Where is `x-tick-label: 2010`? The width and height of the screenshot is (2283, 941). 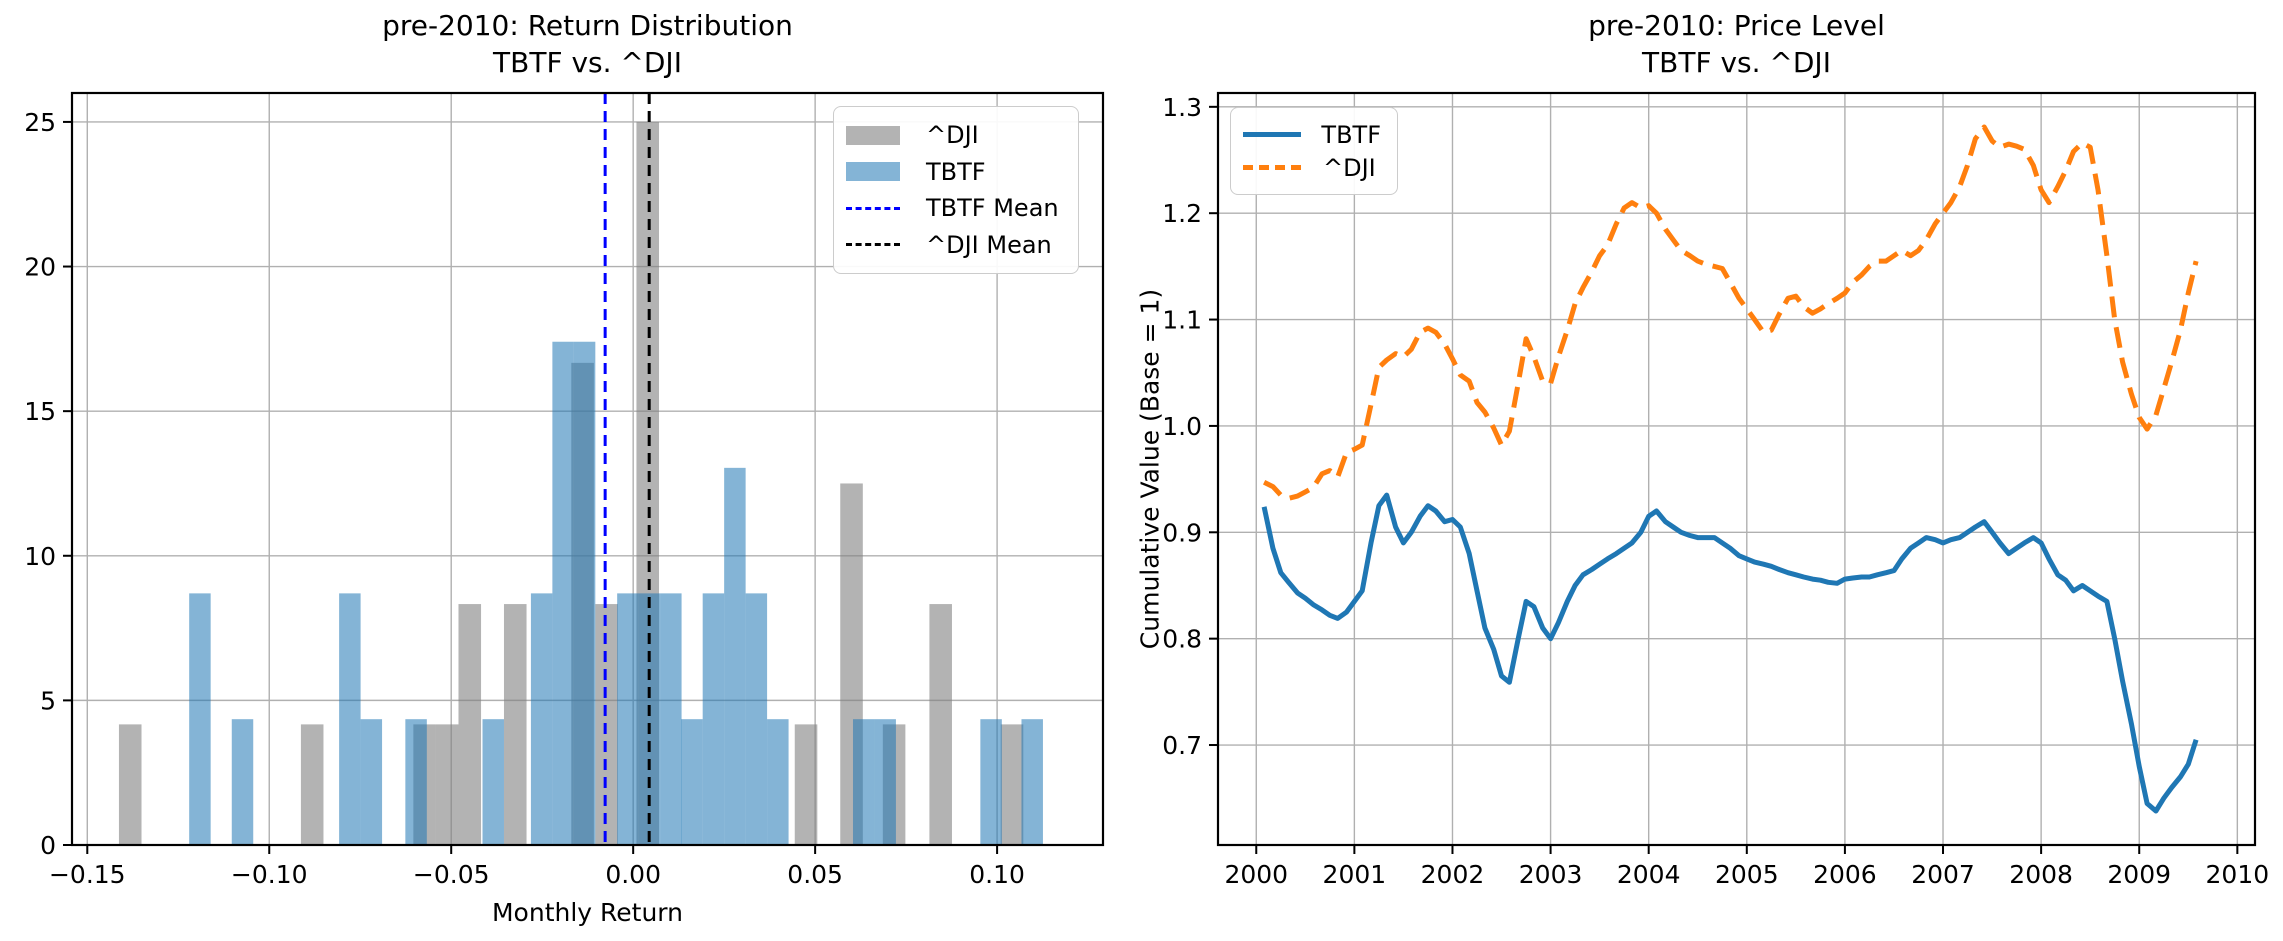
x-tick-label: 2010 is located at coordinates (2238, 874).